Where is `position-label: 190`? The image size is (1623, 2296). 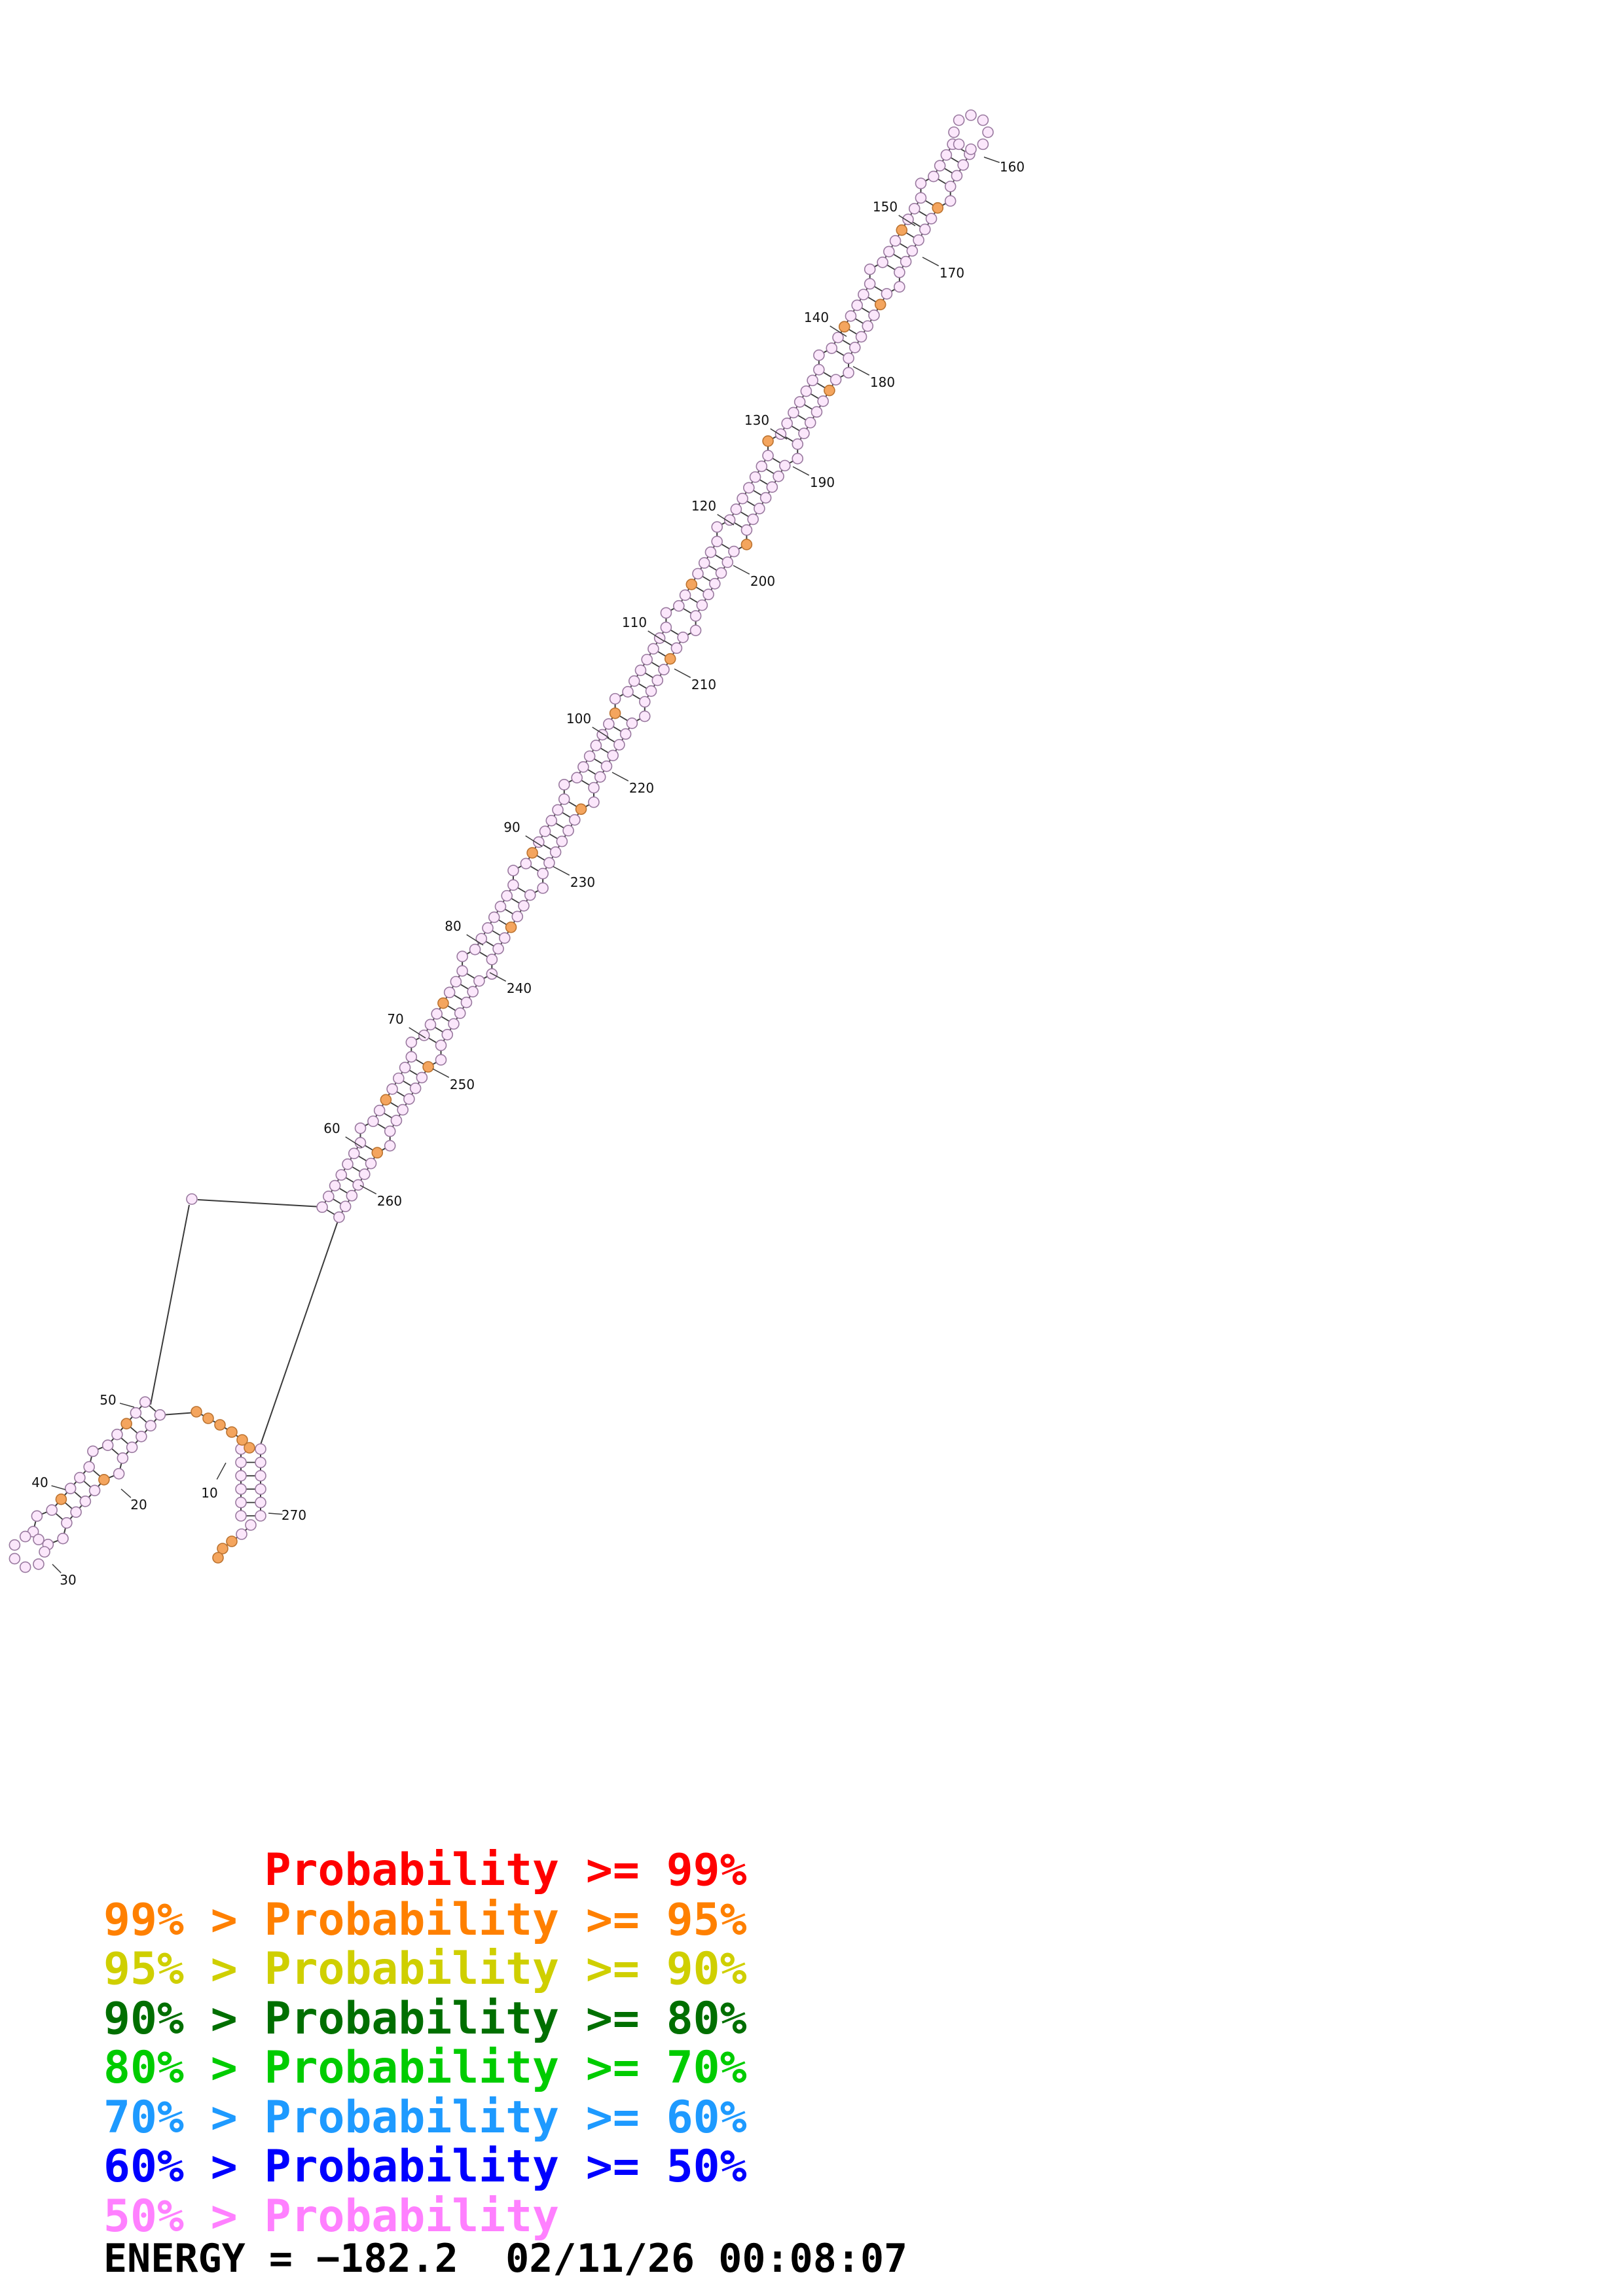
position-label: 190 is located at coordinates (822, 482).